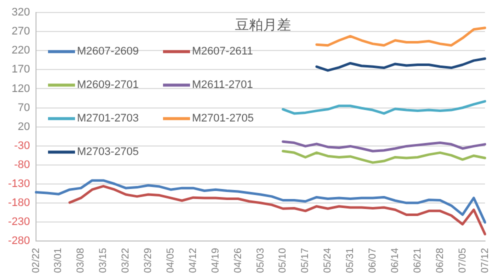 The height and width of the screenshot is (276, 500). Describe the element at coordinates (373, 261) in the screenshot. I see `x-tick-label: 06/07` at that location.